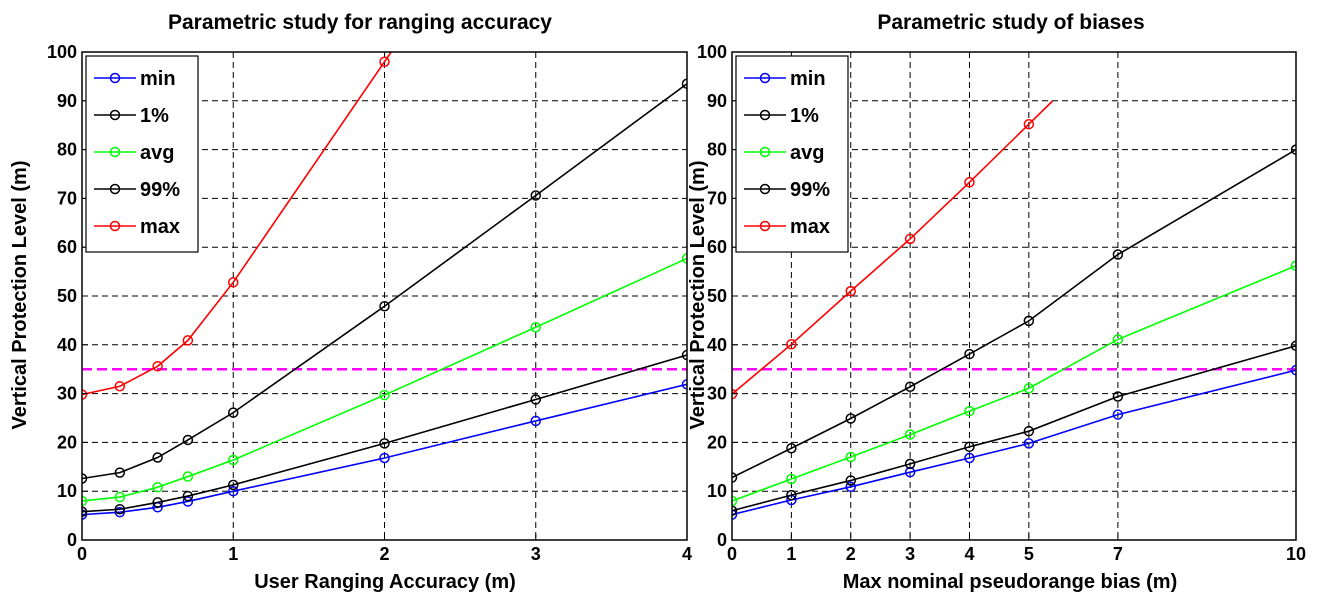 The image size is (1317, 595). Describe the element at coordinates (765, 152) in the screenshot. I see `legend-marker-avg` at that location.